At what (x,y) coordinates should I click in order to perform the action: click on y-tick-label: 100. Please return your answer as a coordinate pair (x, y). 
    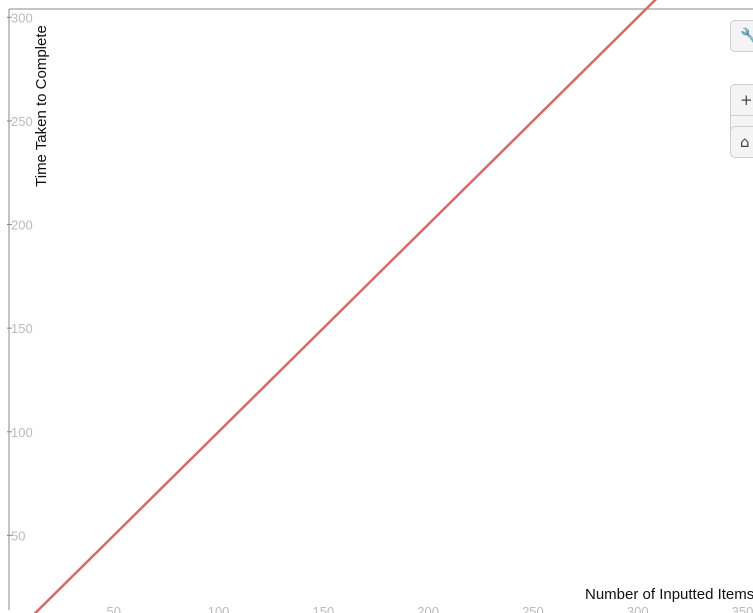
    Looking at the image, I should click on (22, 432).